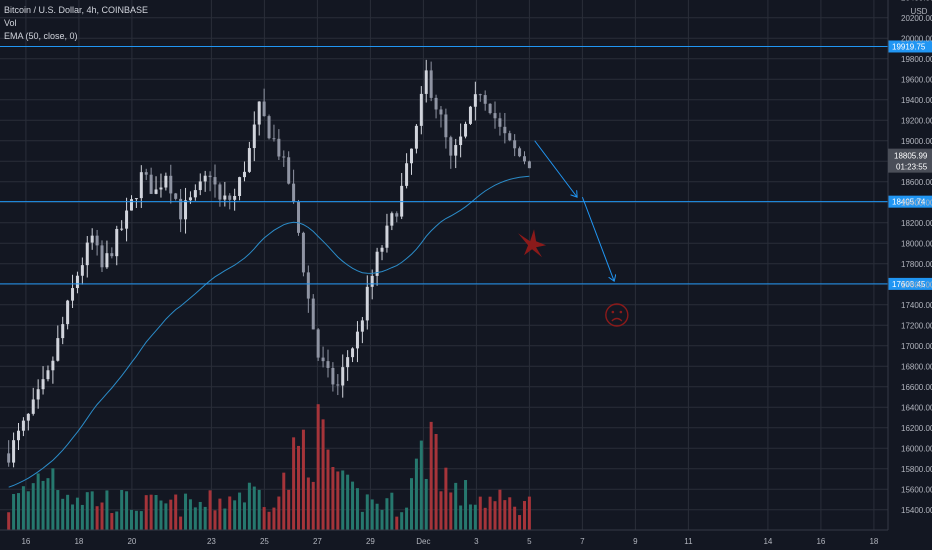  Describe the element at coordinates (532, 243) in the screenshot. I see `bat-sticker-icon` at that location.